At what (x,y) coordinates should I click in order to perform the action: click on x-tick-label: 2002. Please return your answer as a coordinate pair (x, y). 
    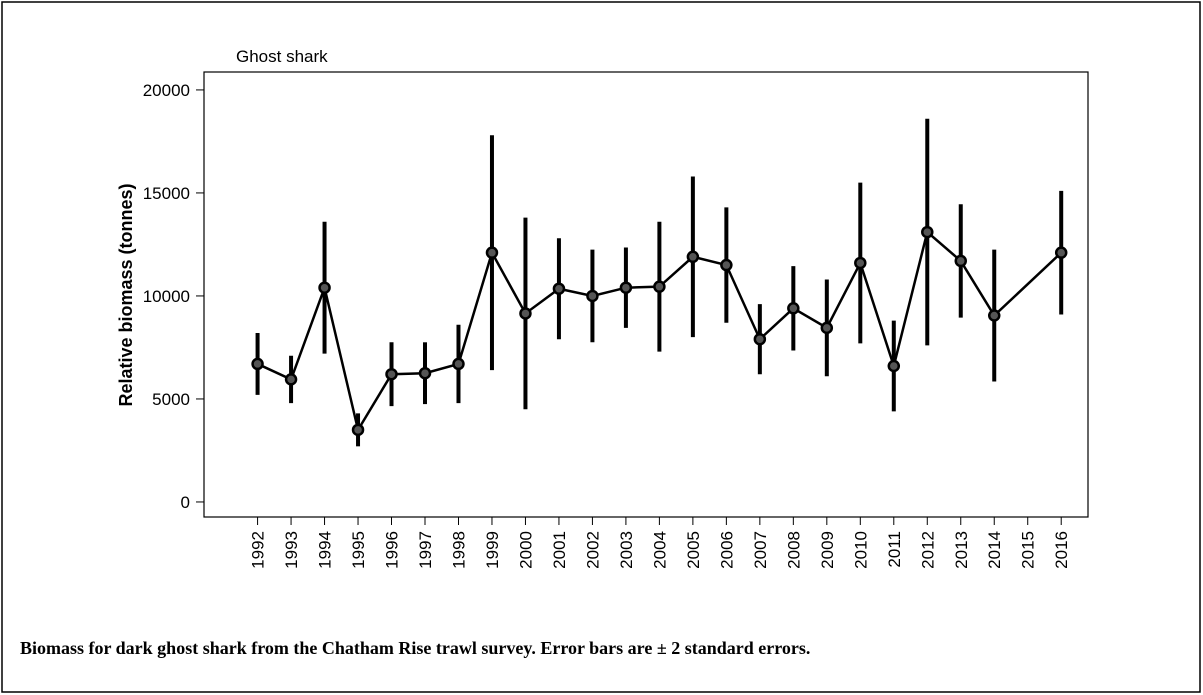
    Looking at the image, I should click on (592, 550).